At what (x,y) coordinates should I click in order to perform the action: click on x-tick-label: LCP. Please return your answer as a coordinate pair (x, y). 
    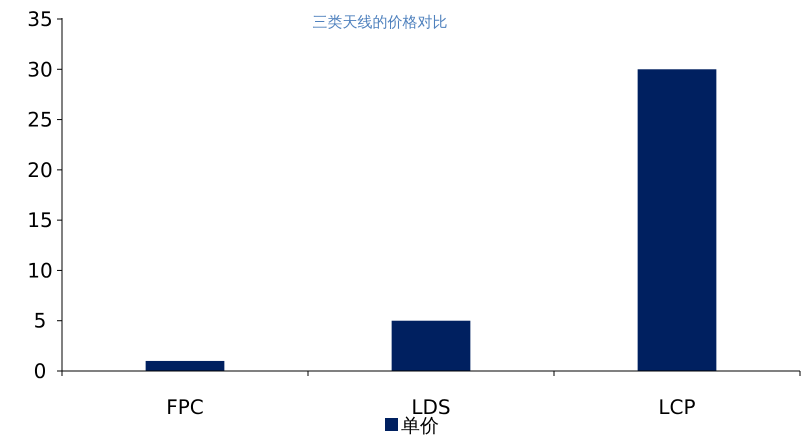
    Looking at the image, I should click on (677, 407).